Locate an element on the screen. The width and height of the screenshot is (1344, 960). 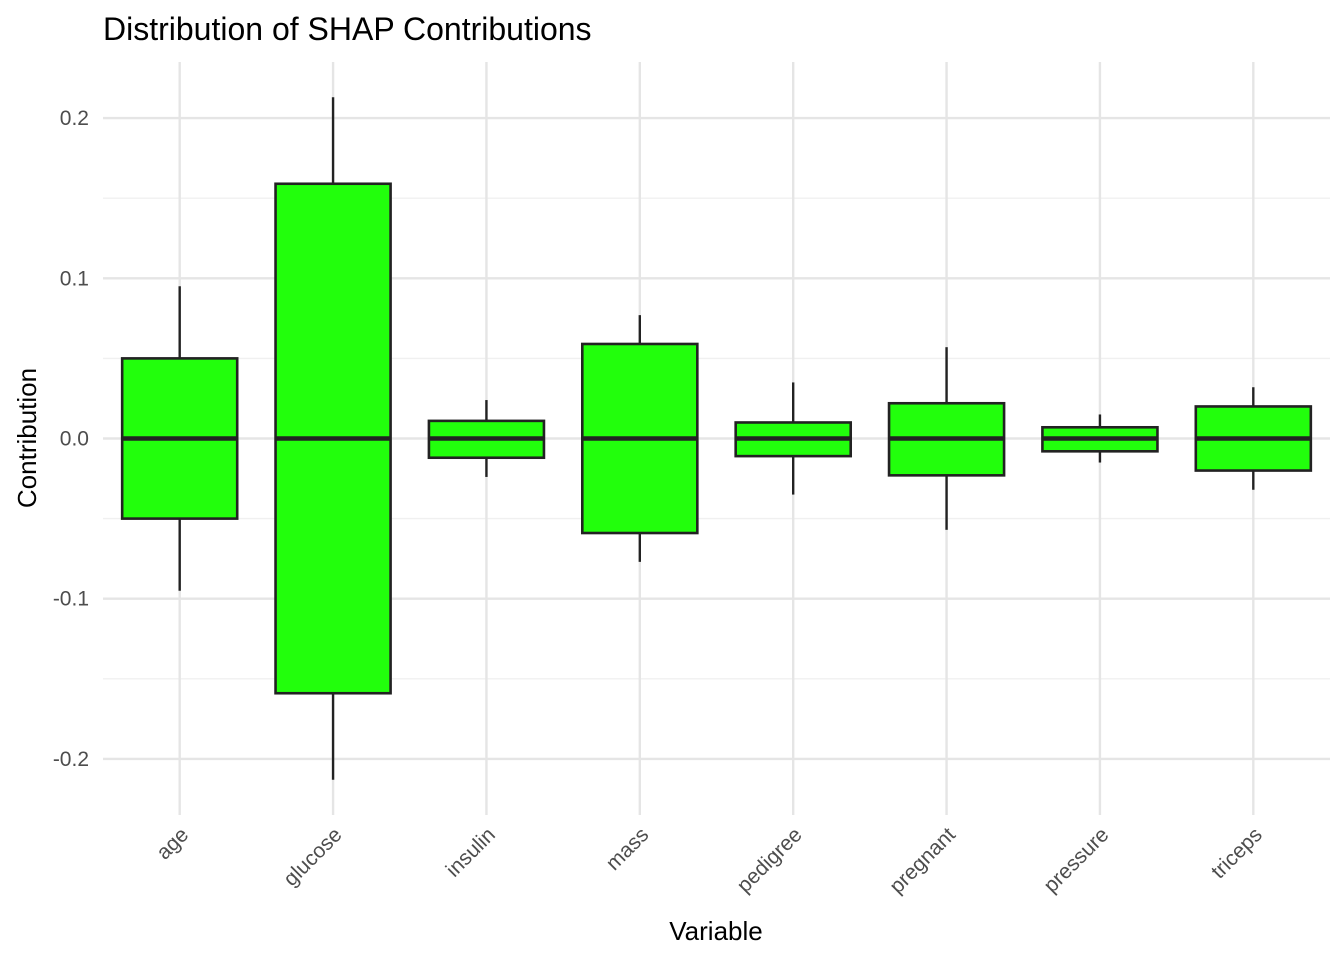
x-tick-label: insulin is located at coordinates (471, 852).